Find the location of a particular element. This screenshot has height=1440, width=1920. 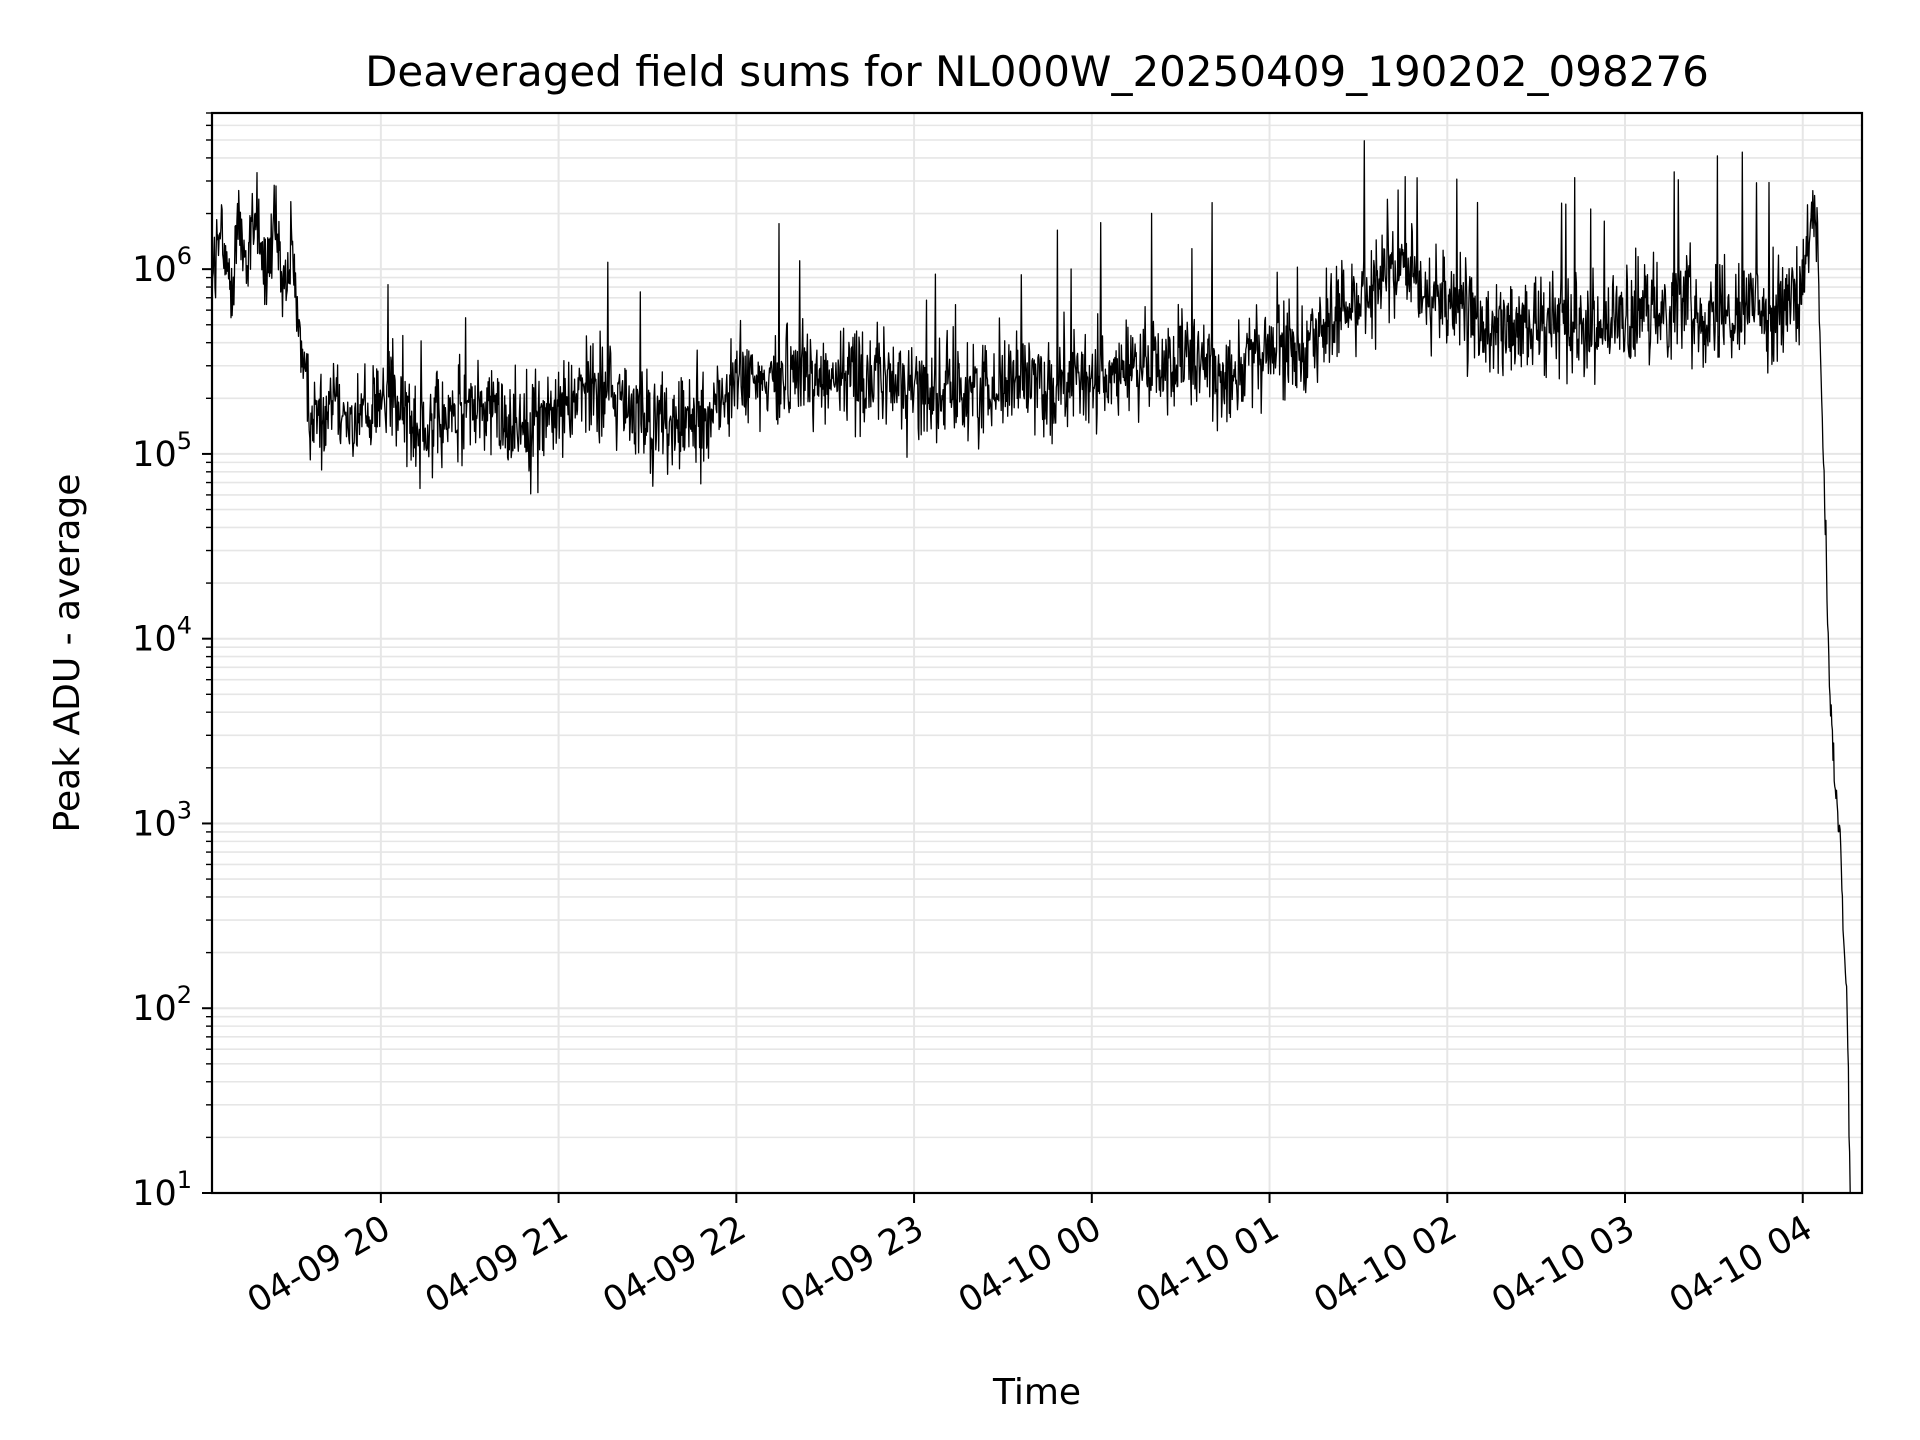

y-tick-label-exp: 5 is located at coordinates (184, 441).